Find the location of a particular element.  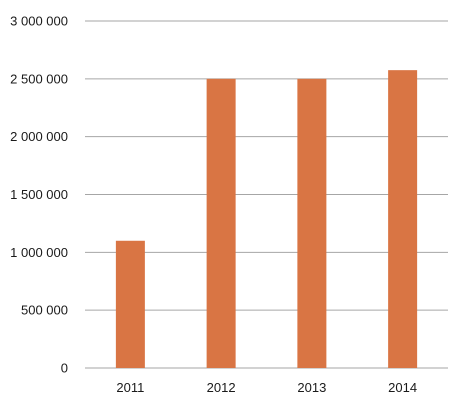

y-tick-label: 2 500 000 is located at coordinates (39, 78).